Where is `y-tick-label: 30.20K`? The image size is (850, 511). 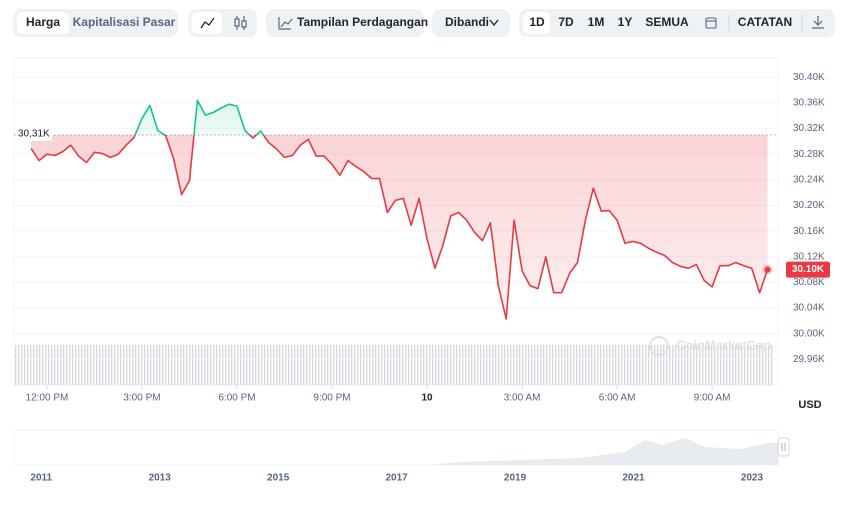
y-tick-label: 30.20K is located at coordinates (809, 205).